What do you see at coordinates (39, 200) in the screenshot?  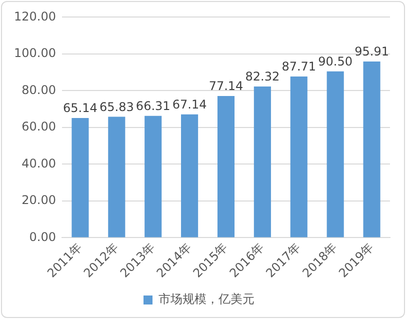 I see `y-tick-label: 20.00` at bounding box center [39, 200].